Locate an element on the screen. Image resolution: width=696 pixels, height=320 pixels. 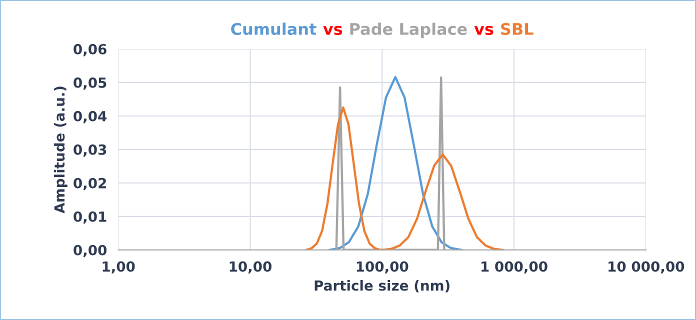
y-tick-label: 0,01 is located at coordinates (90, 217).